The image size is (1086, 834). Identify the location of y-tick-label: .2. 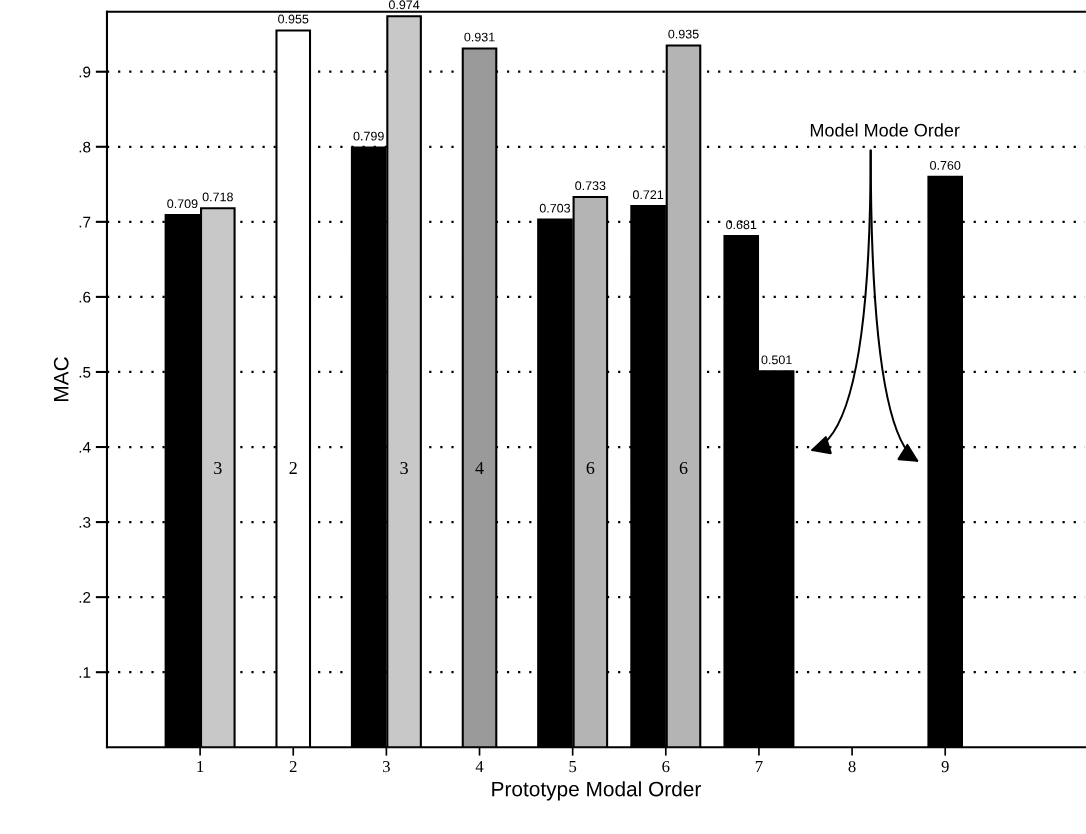
(85, 597).